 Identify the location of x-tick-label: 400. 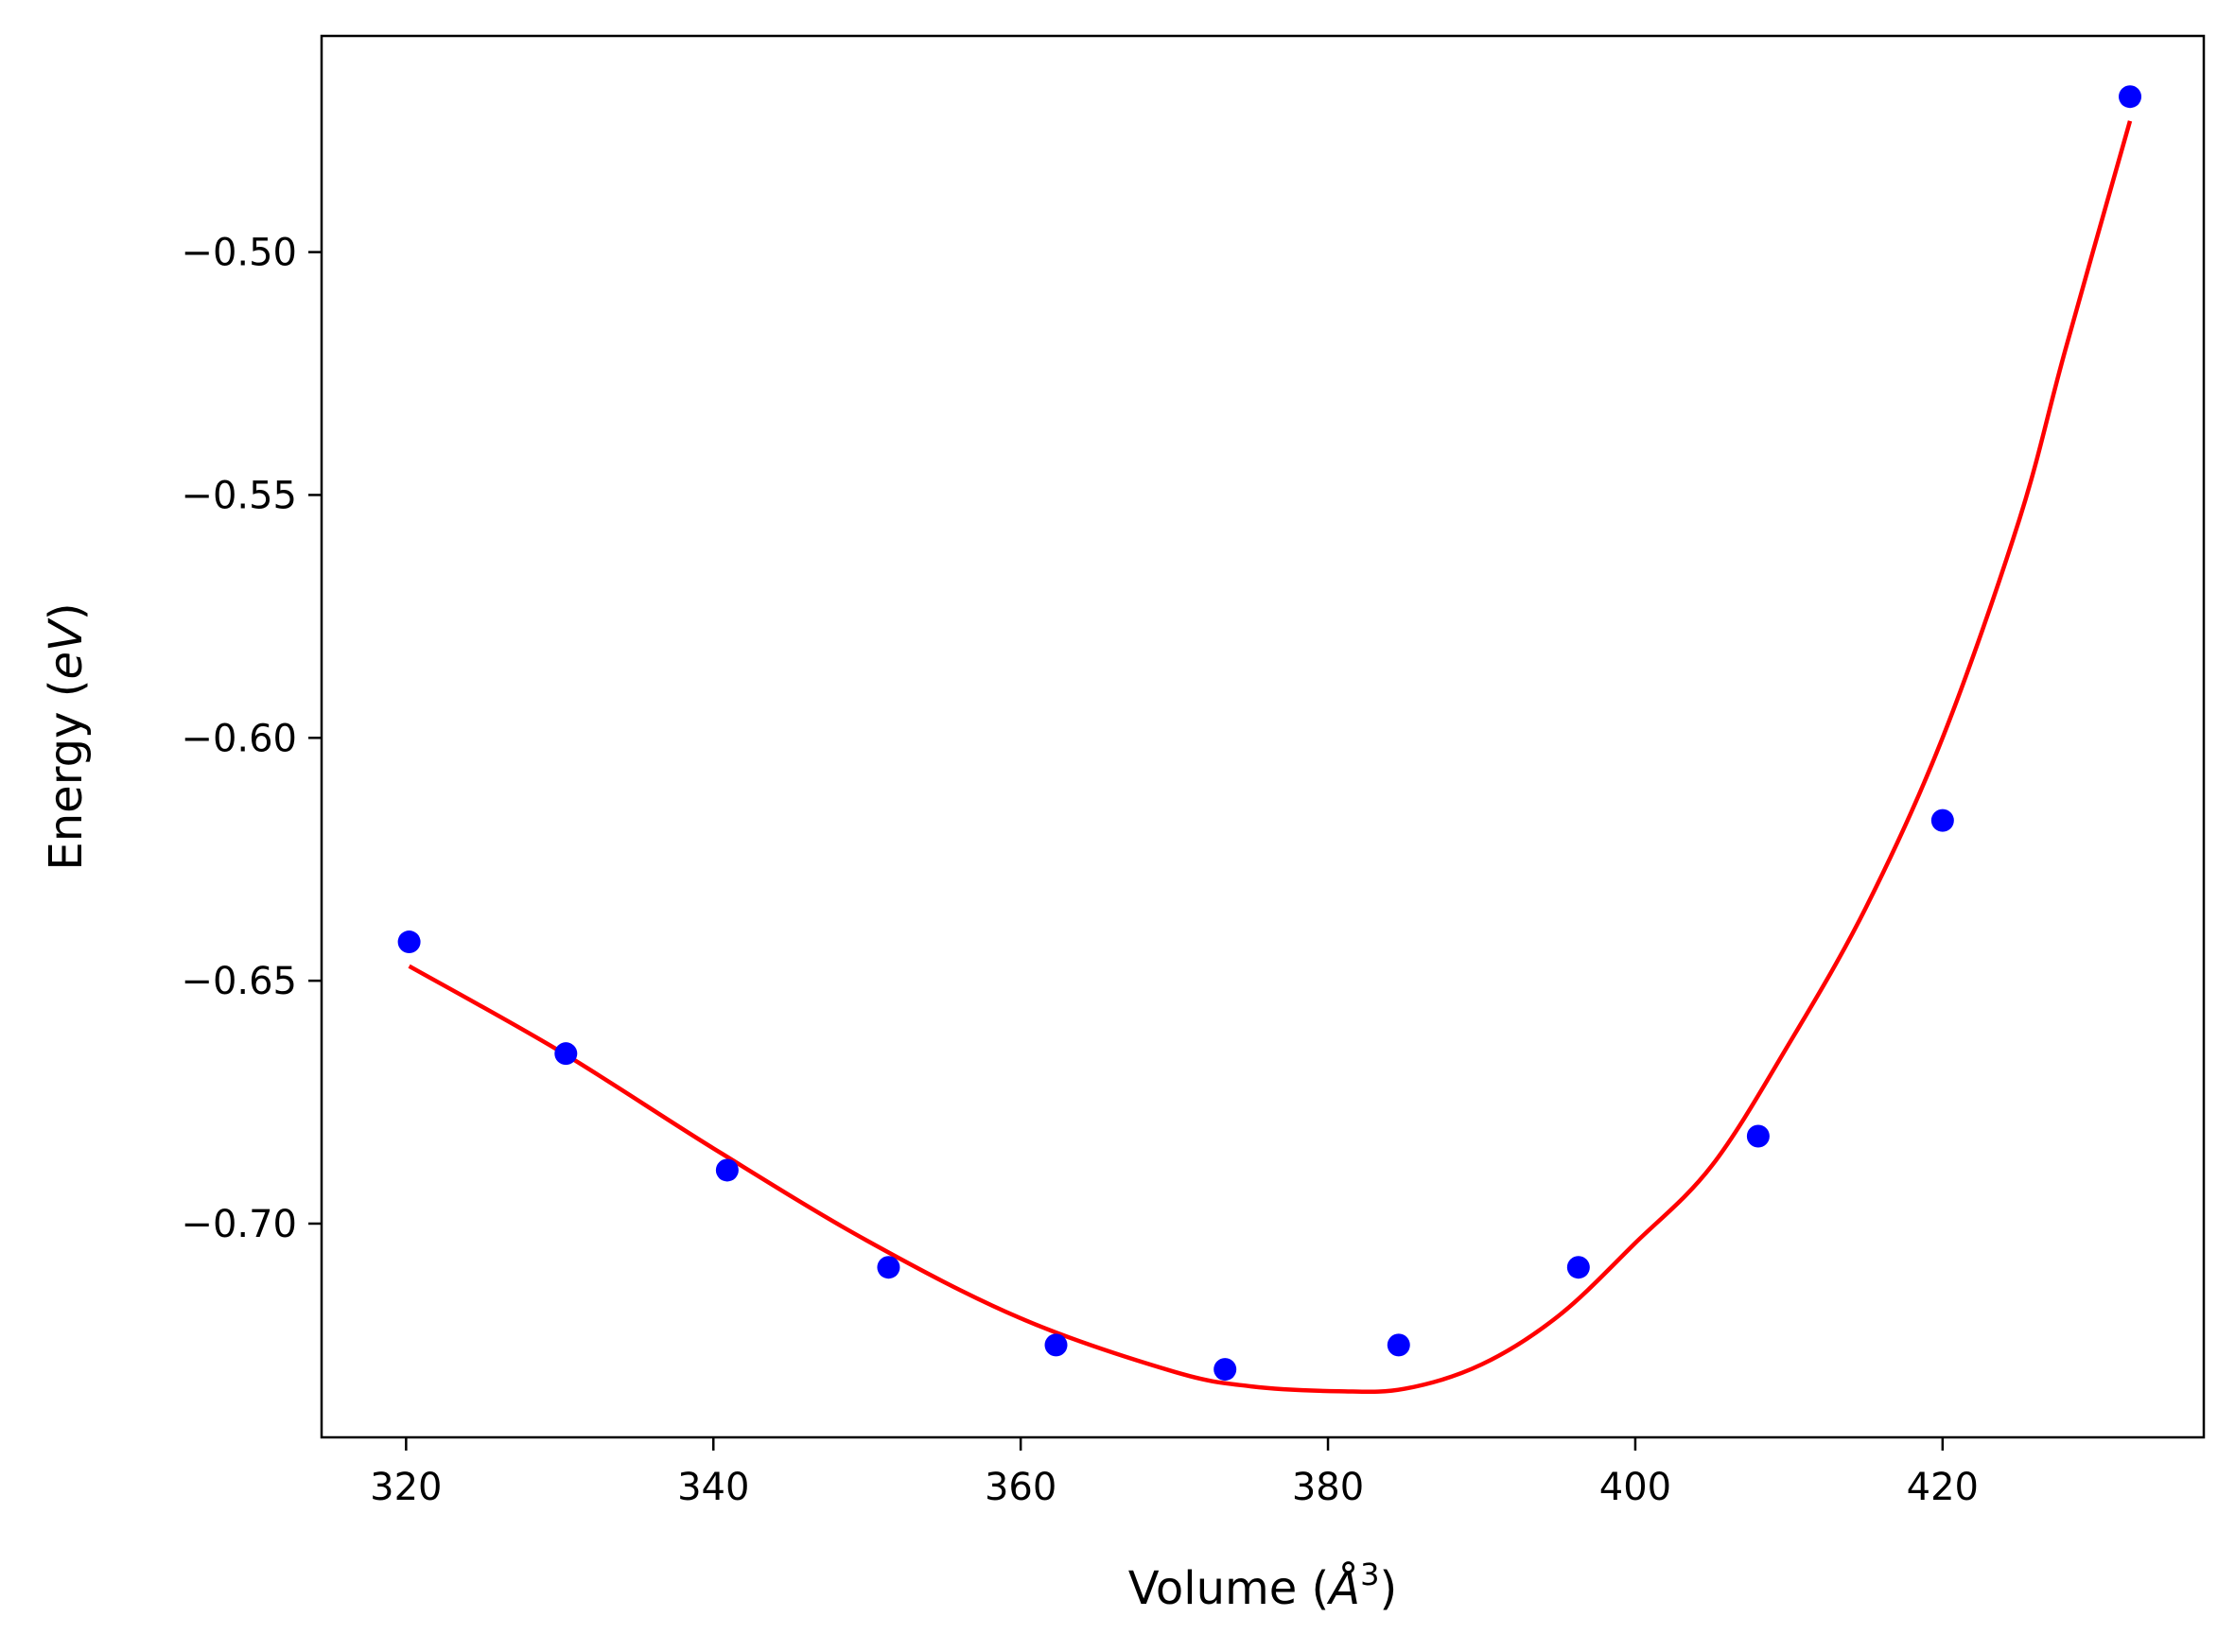
(1635, 1488).